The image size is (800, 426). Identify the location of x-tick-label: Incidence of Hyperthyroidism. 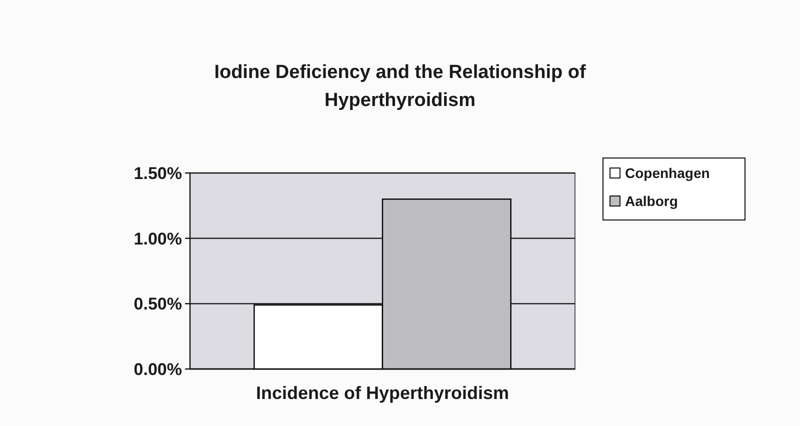
(383, 393).